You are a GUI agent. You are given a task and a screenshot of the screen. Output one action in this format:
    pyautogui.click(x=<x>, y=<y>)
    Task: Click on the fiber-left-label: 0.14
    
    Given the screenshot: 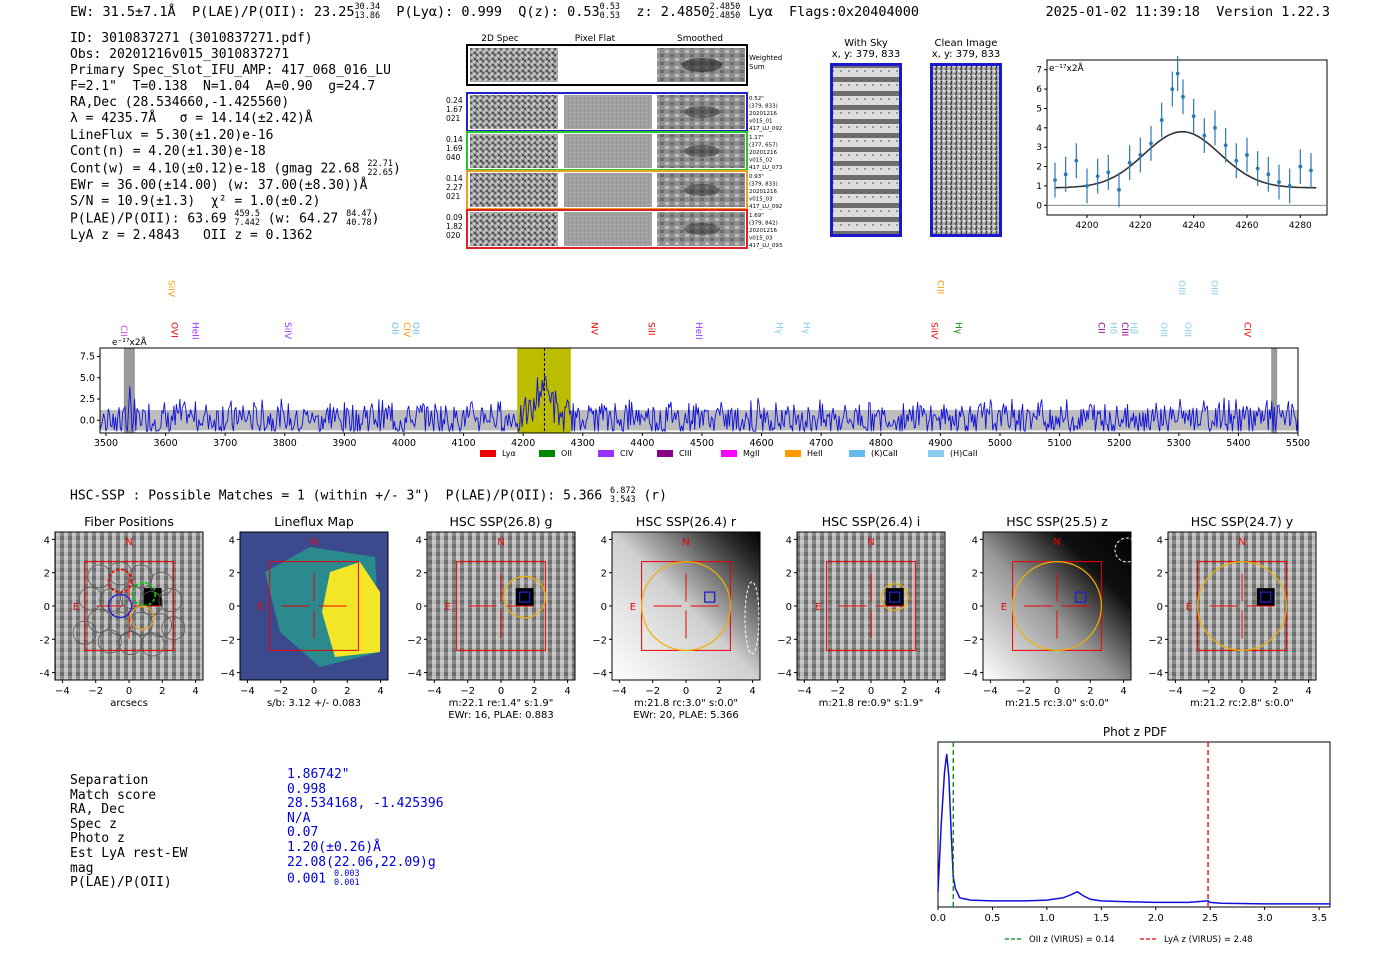 What is the action you would take?
    pyautogui.click(x=454, y=178)
    